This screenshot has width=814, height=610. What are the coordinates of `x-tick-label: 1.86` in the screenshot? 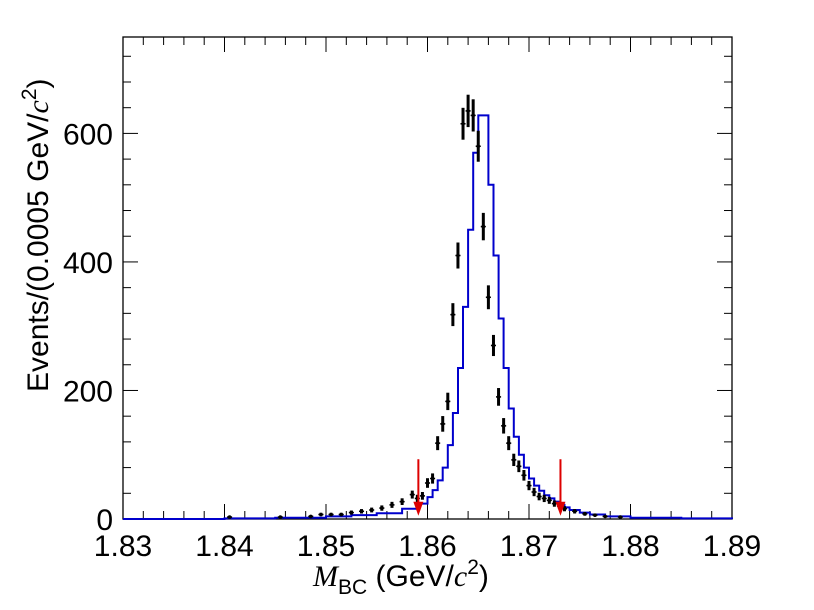 It's located at (427, 546).